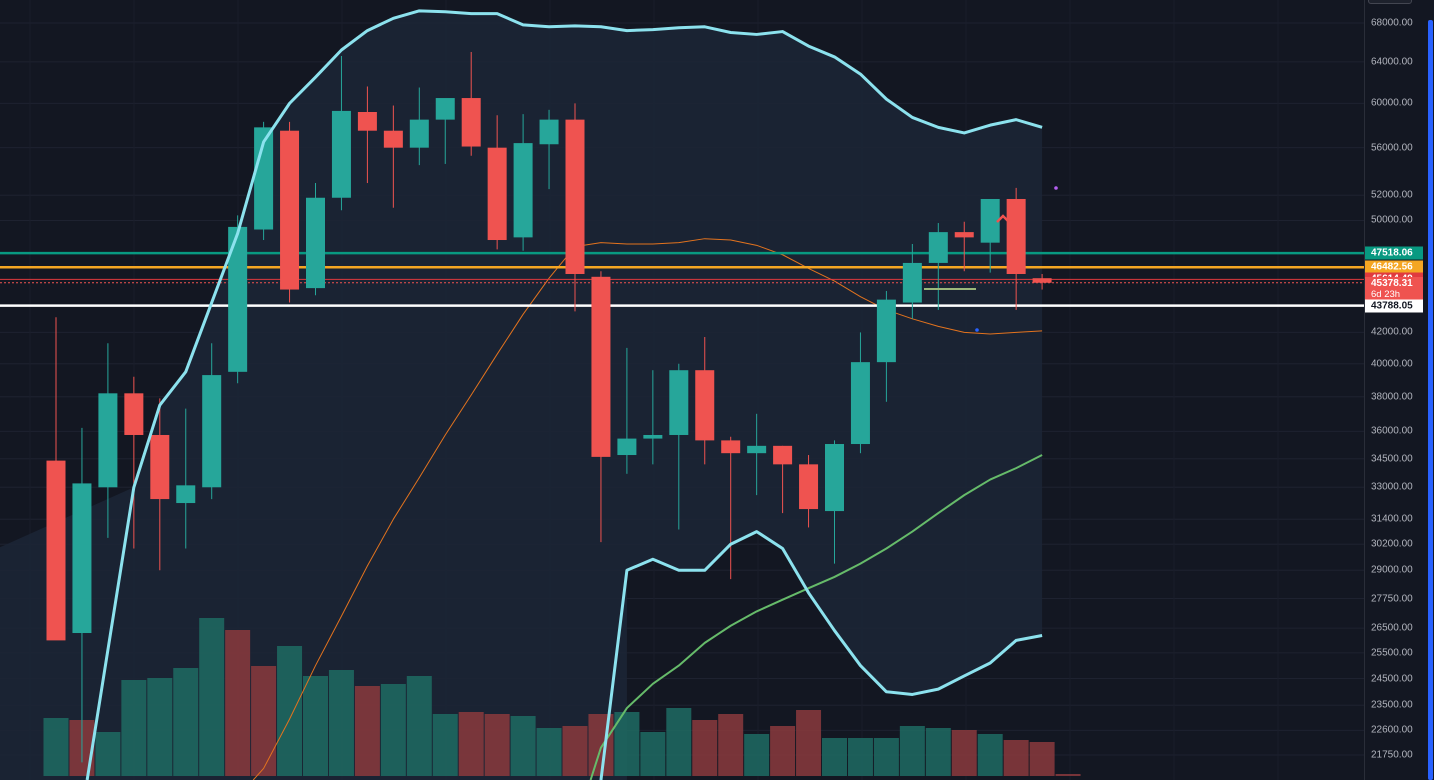  I want to click on y-tick-label: 26500.00, so click(1392, 628).